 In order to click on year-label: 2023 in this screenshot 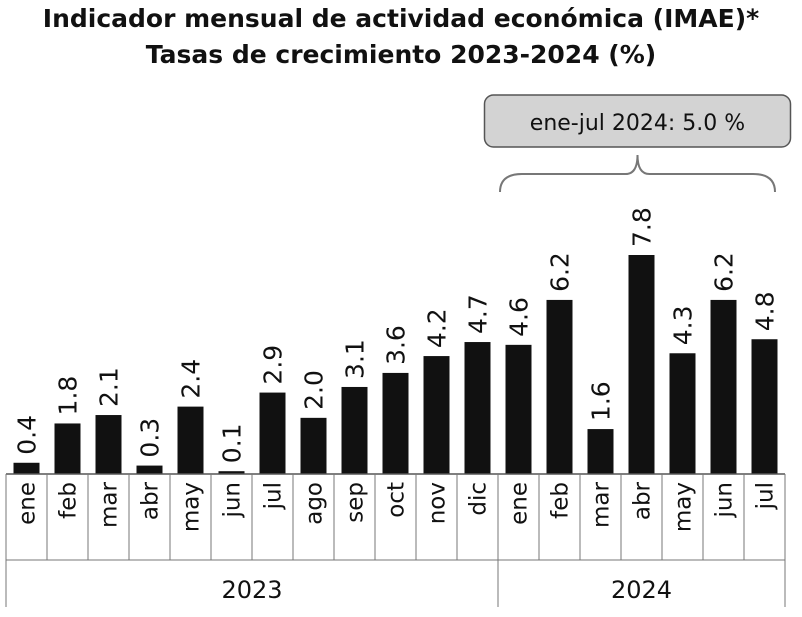, I will do `click(251, 590)`.